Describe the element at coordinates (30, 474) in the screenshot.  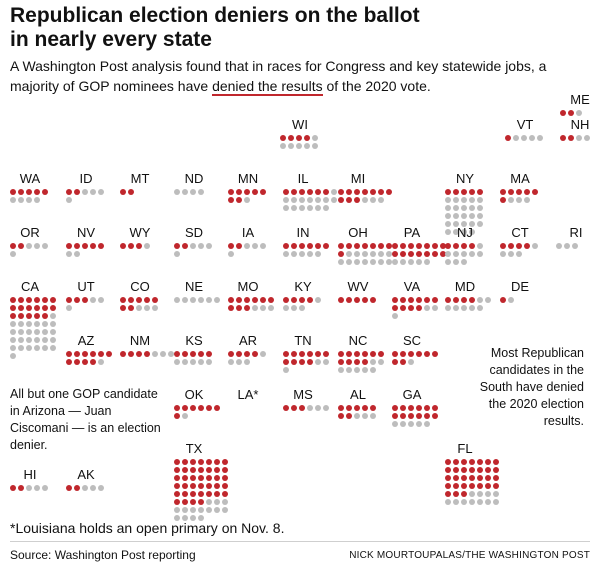
I see `state-label: HI` at that location.